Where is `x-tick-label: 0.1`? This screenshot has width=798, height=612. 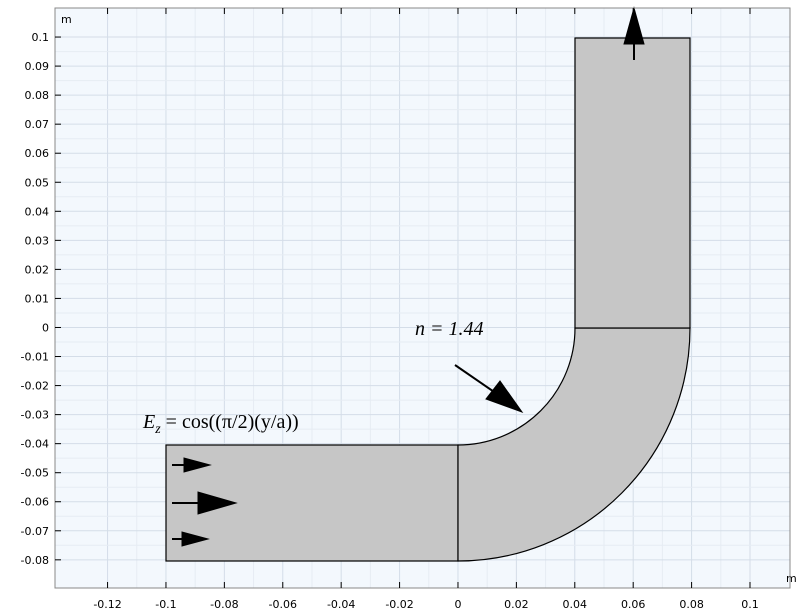 x-tick-label: 0.1 is located at coordinates (750, 604).